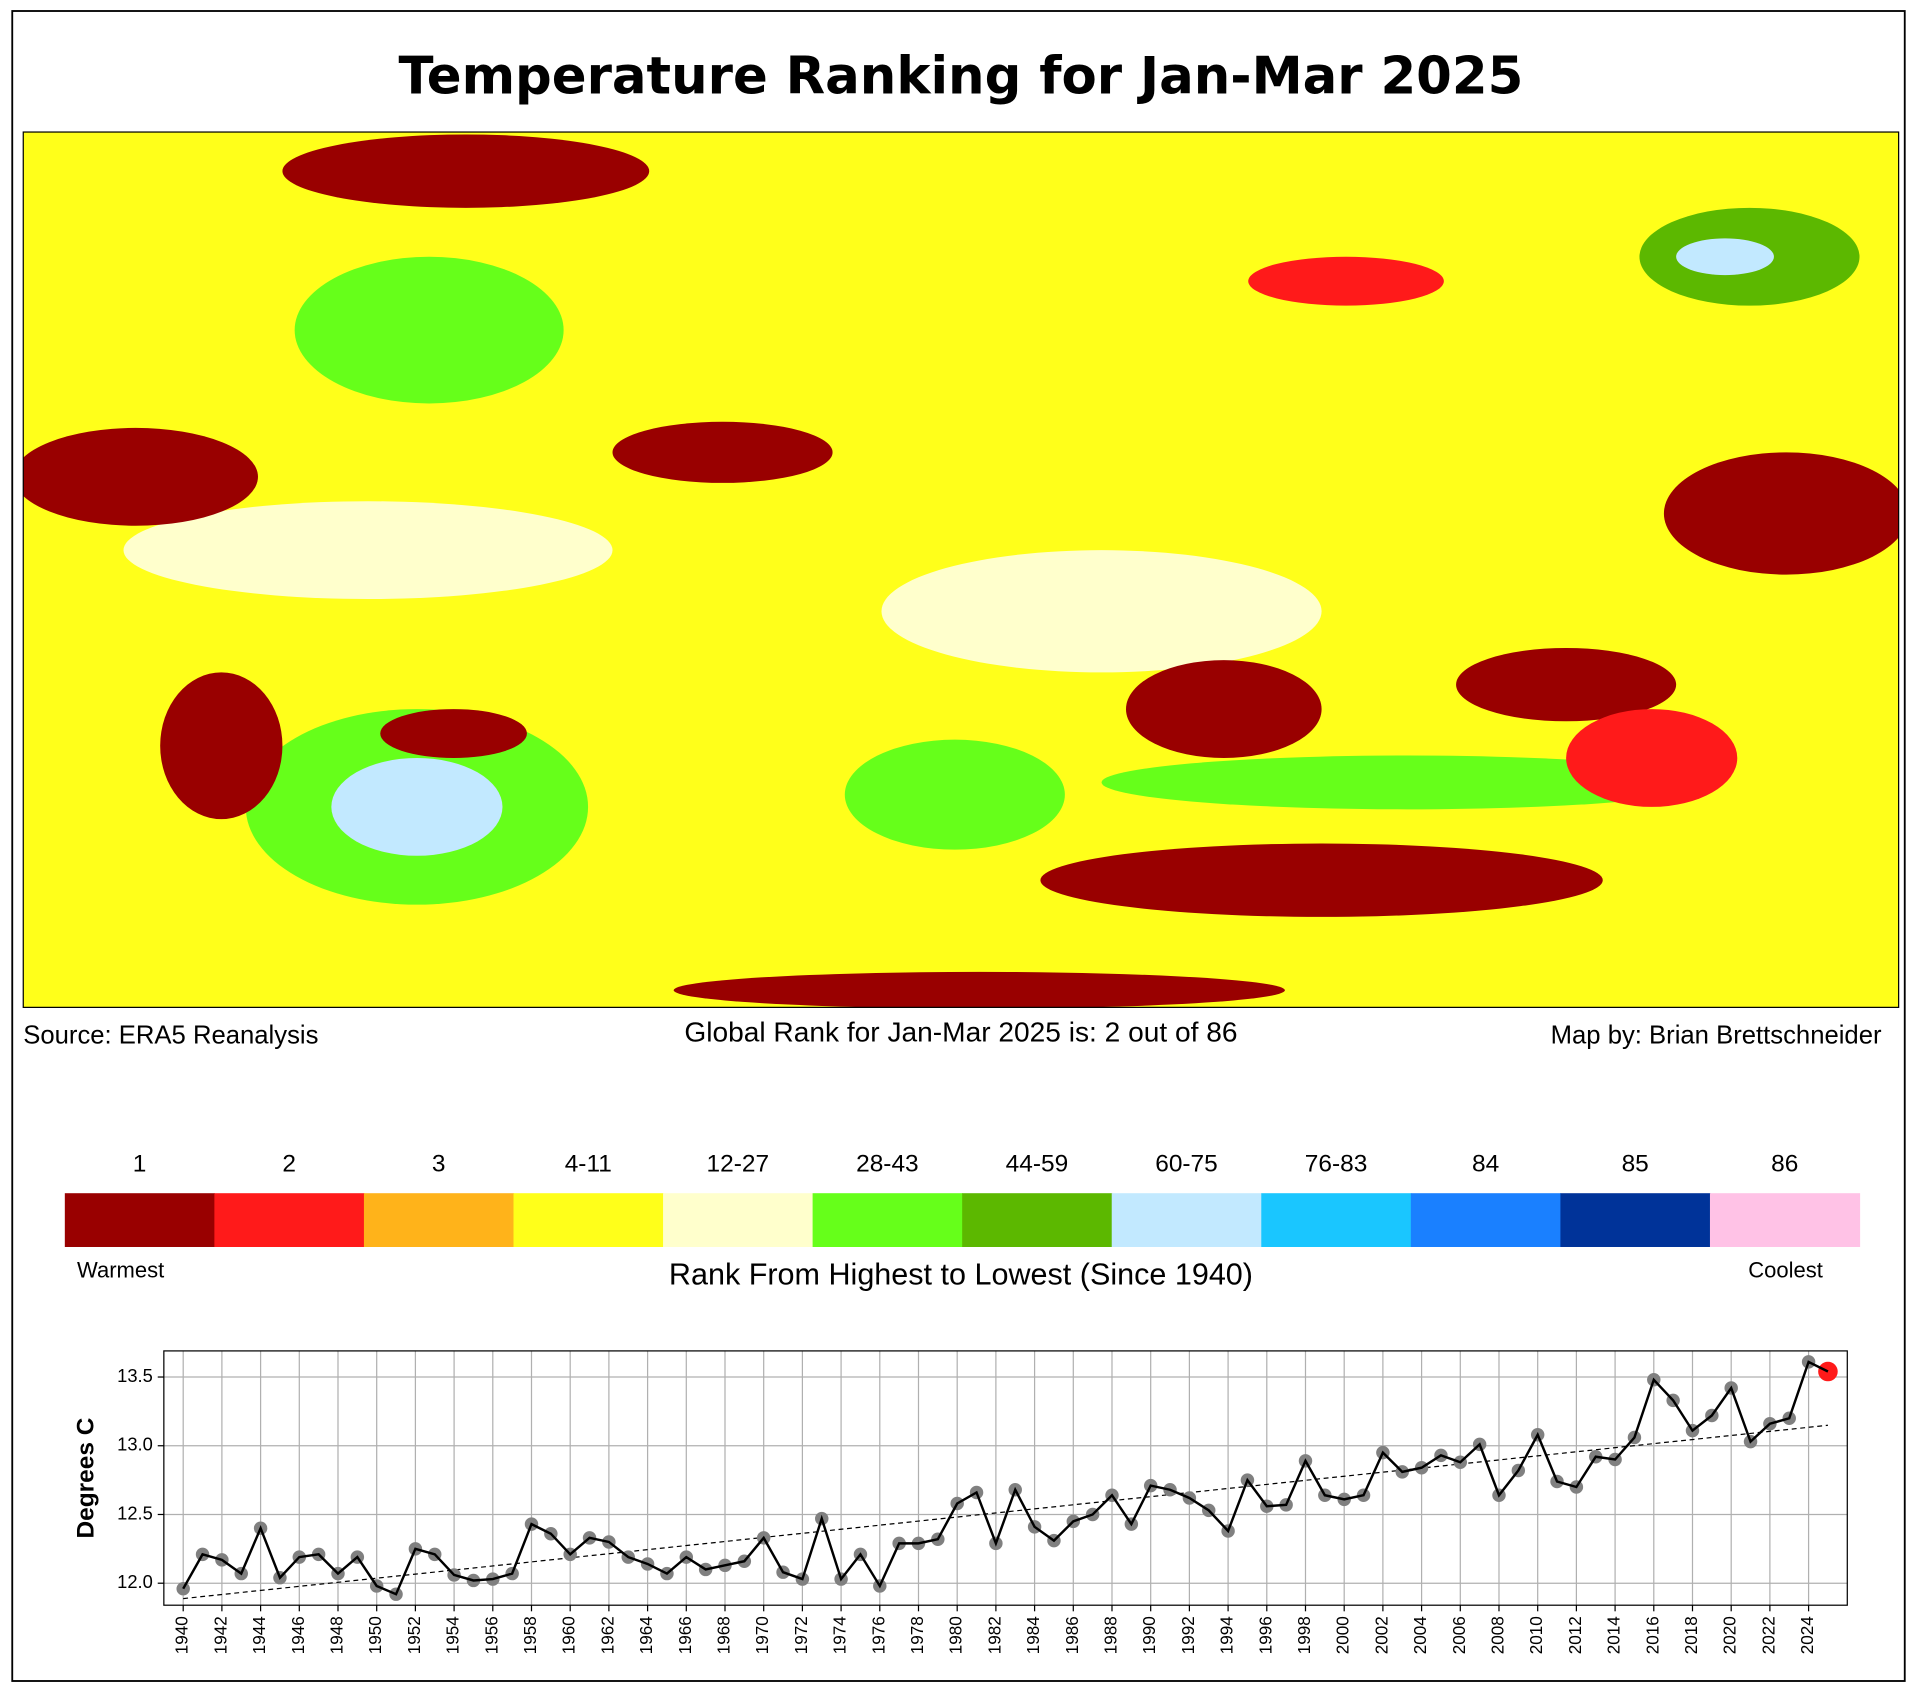 The height and width of the screenshot is (1692, 1917). Describe the element at coordinates (289, 1164) in the screenshot. I see `legend-label: 2` at that location.